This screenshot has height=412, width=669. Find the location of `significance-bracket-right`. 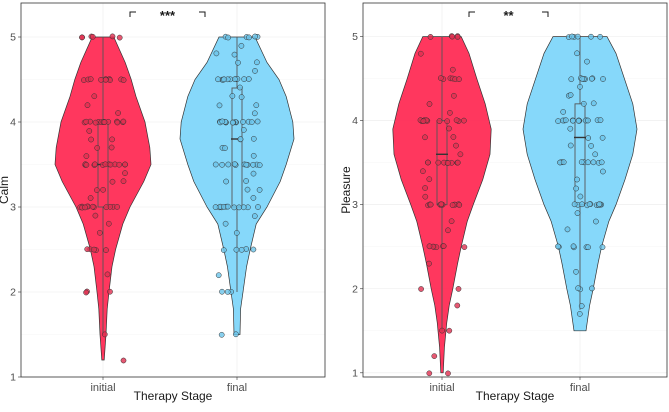

significance-bracket-right is located at coordinates (545, 14).